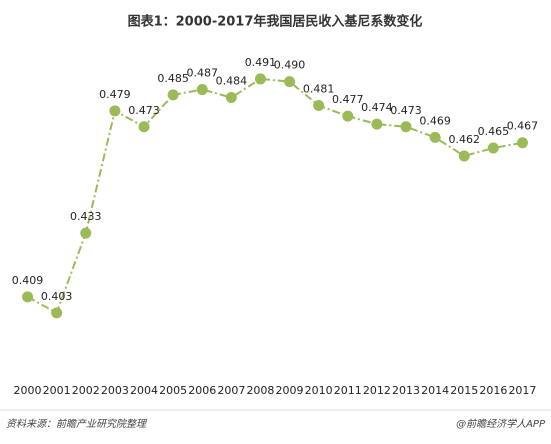 This screenshot has width=551, height=444. I want to click on x-tick-label: 2015, so click(464, 390).